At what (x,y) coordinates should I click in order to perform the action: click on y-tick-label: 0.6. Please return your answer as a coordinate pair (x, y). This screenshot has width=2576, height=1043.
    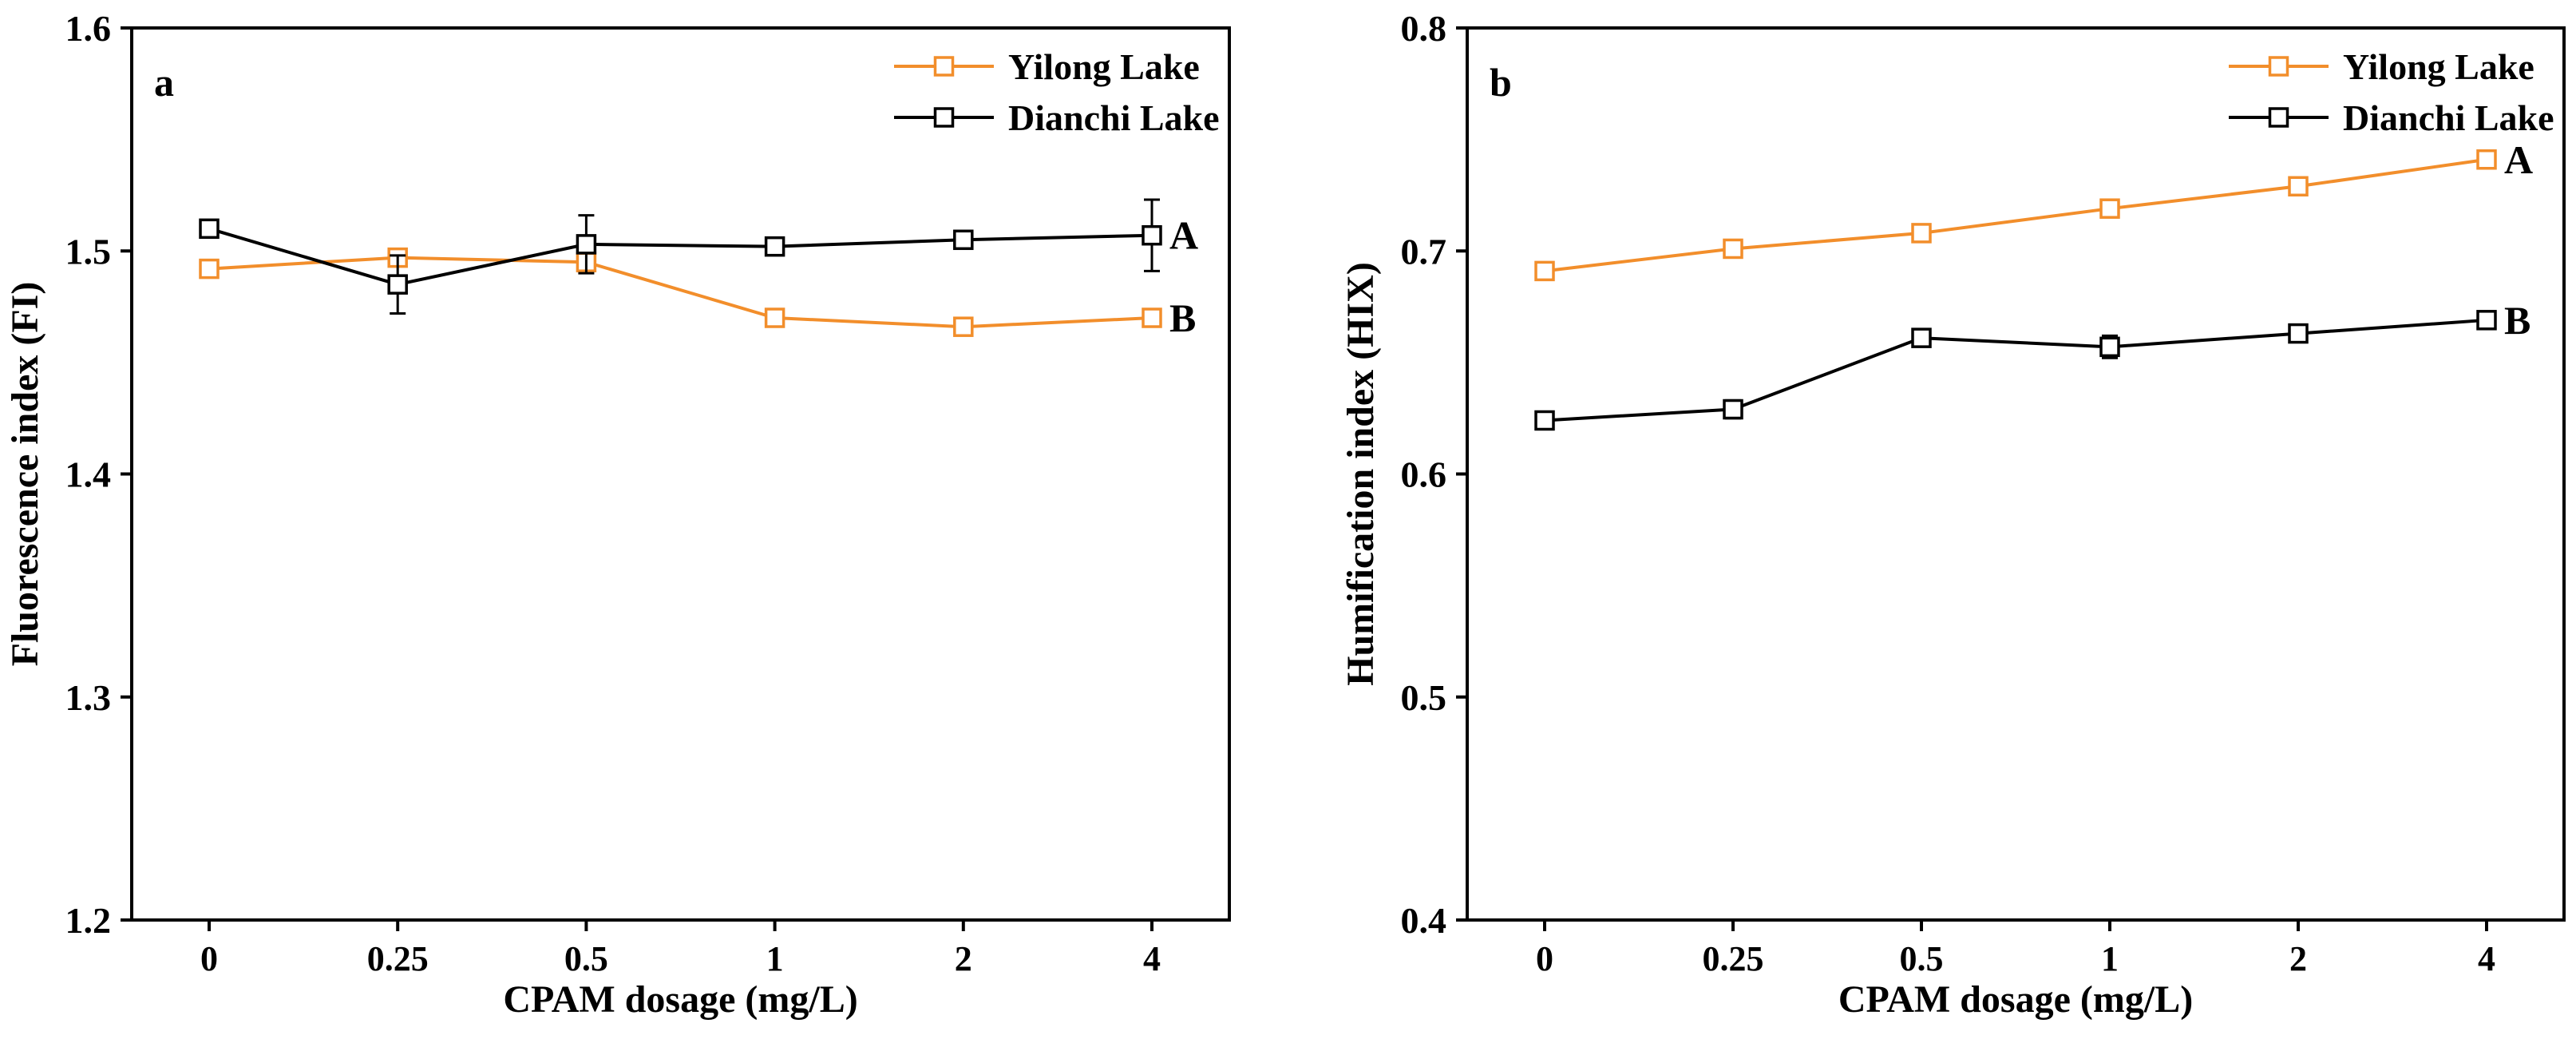
    Looking at the image, I should click on (1424, 475).